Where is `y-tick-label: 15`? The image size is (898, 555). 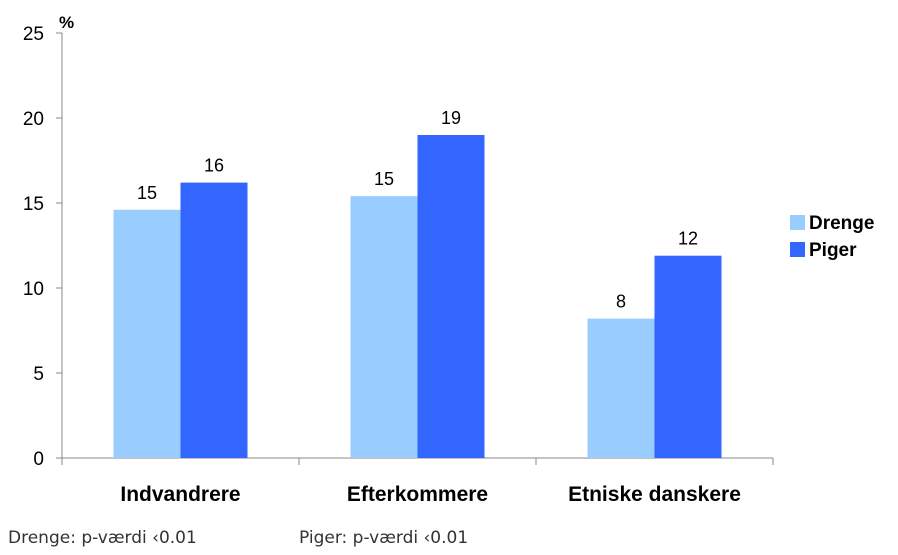
y-tick-label: 15 is located at coordinates (33, 204).